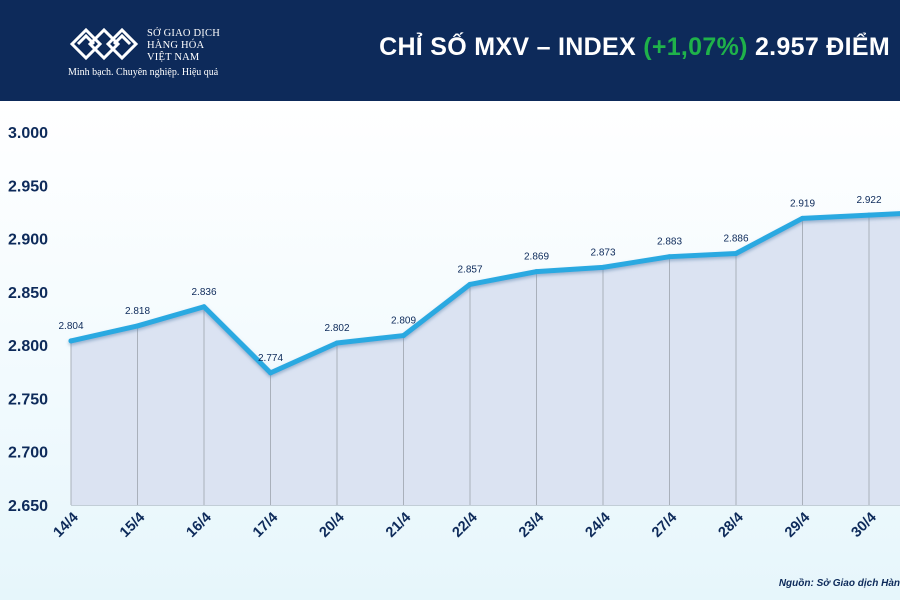  Describe the element at coordinates (797, 525) in the screenshot. I see `x-tick-label: 29/4` at that location.